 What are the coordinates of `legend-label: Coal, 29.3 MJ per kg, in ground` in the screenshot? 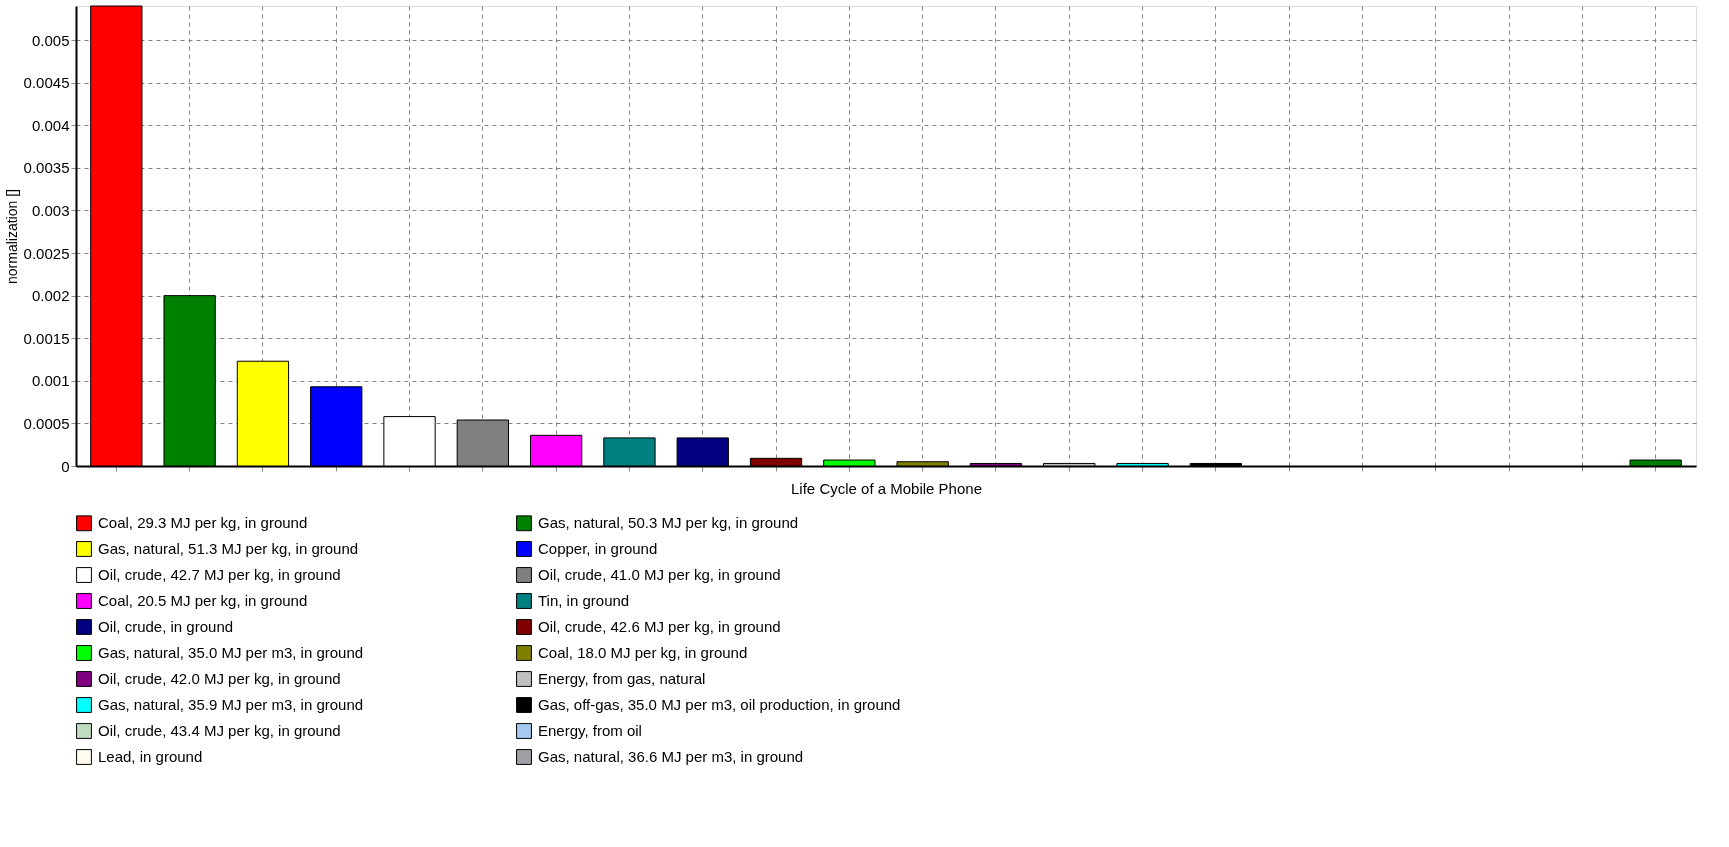 It's located at (203, 523).